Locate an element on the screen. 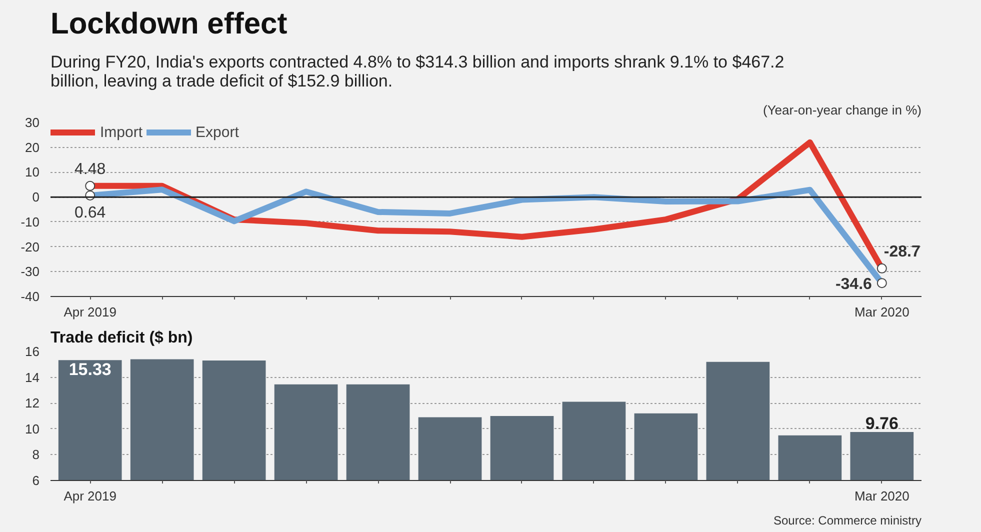 This screenshot has width=981, height=532. y-axis-title: (Year-on-year change in %) is located at coordinates (842, 110).